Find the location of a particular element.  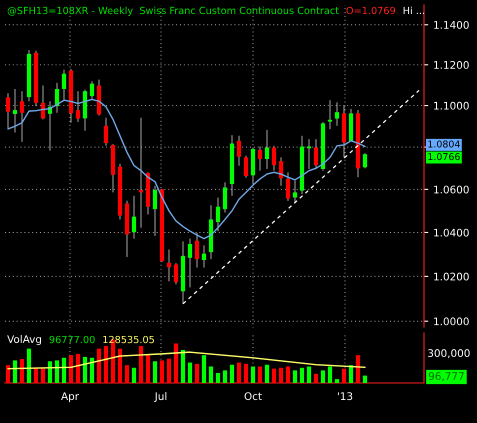

y-tick-label: 1.0000 is located at coordinates (451, 321).